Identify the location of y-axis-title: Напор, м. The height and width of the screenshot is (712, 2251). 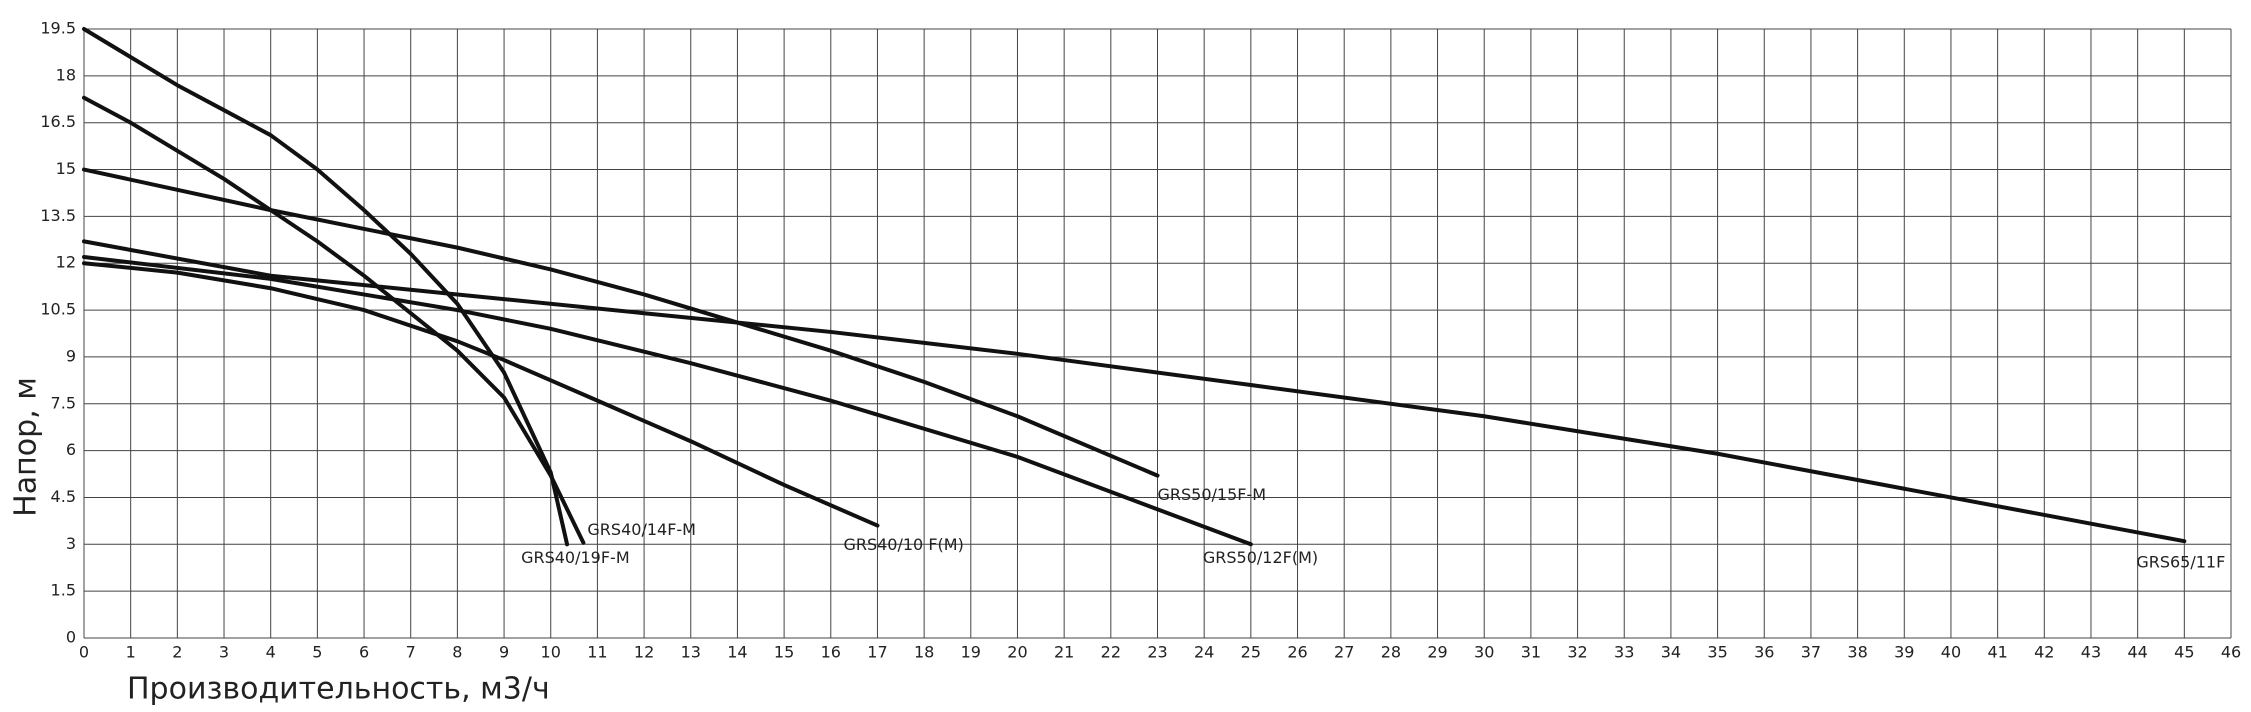
(26, 447).